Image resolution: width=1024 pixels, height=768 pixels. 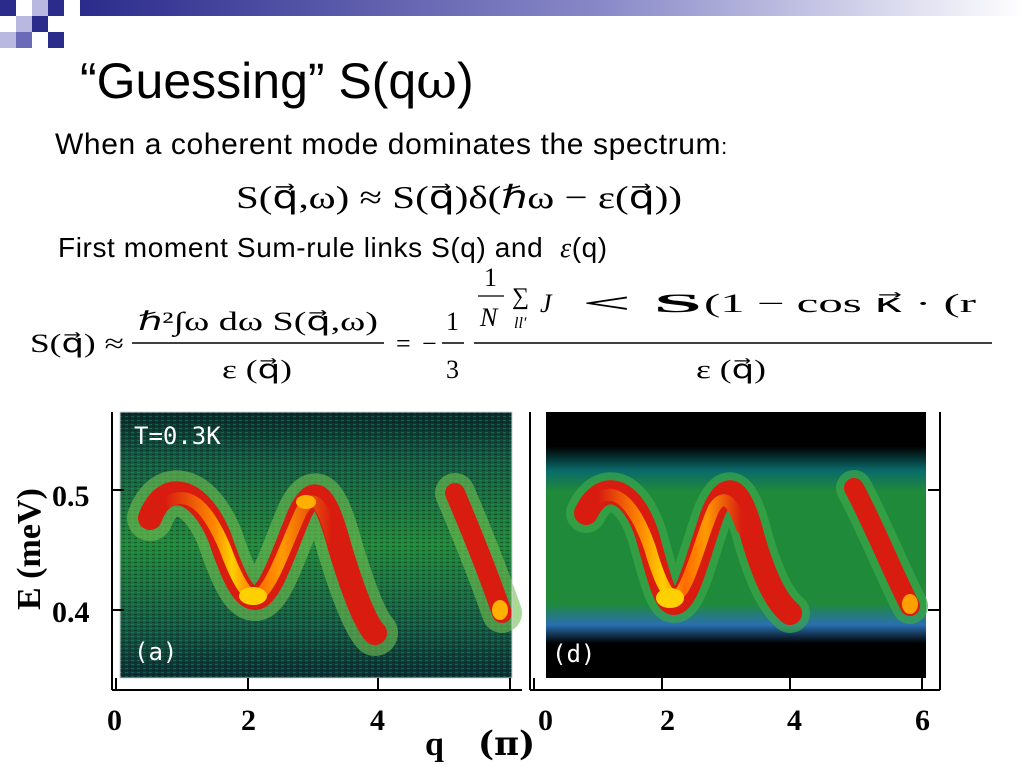 What do you see at coordinates (71, 612) in the screenshot?
I see `y-tick-0.4: 0.4` at bounding box center [71, 612].